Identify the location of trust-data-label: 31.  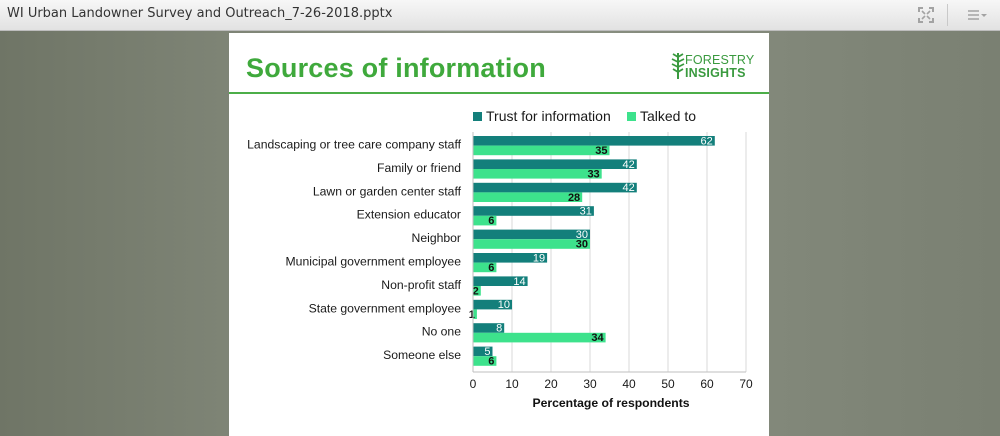
(586, 212).